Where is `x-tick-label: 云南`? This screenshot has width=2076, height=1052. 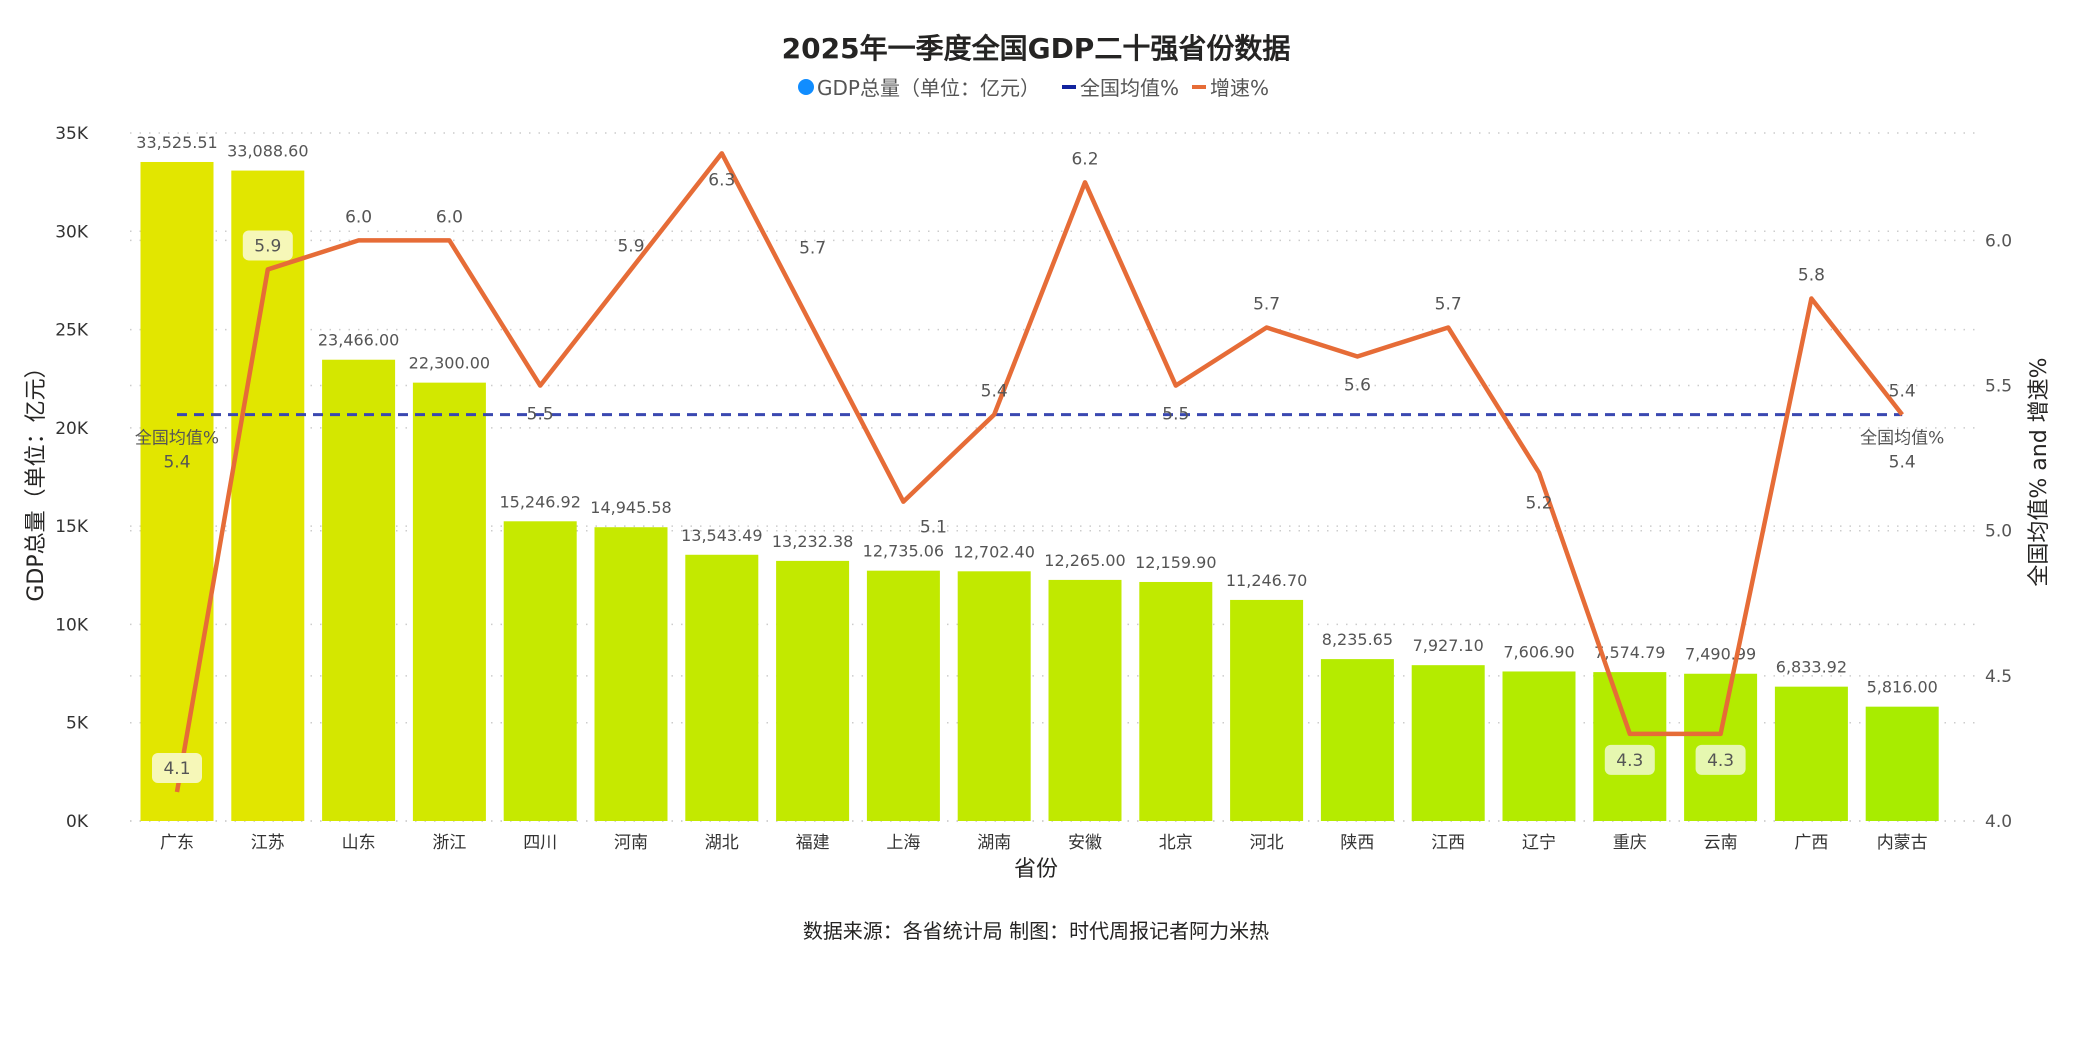 x-tick-label: 云南 is located at coordinates (1721, 843).